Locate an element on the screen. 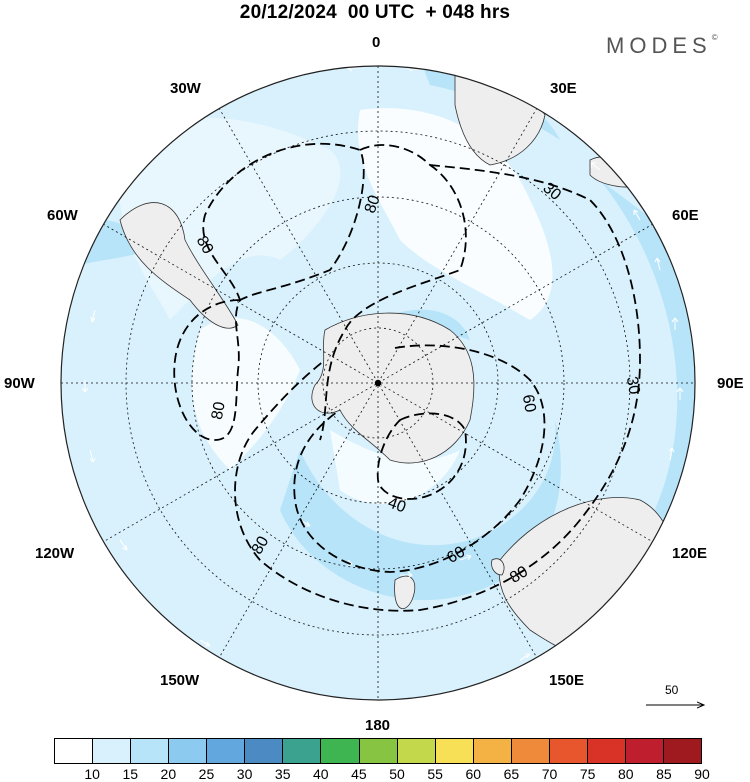 The image size is (750, 782). contour-label: 40 is located at coordinates (396, 505).